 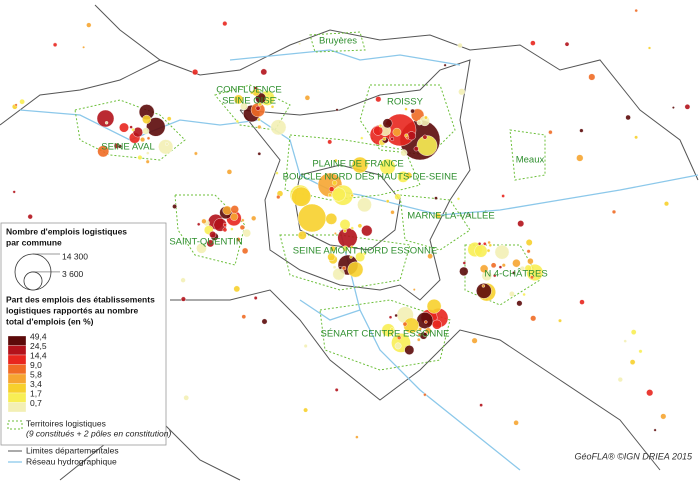 I want to click on class-label: 24,5, so click(x=38, y=346).